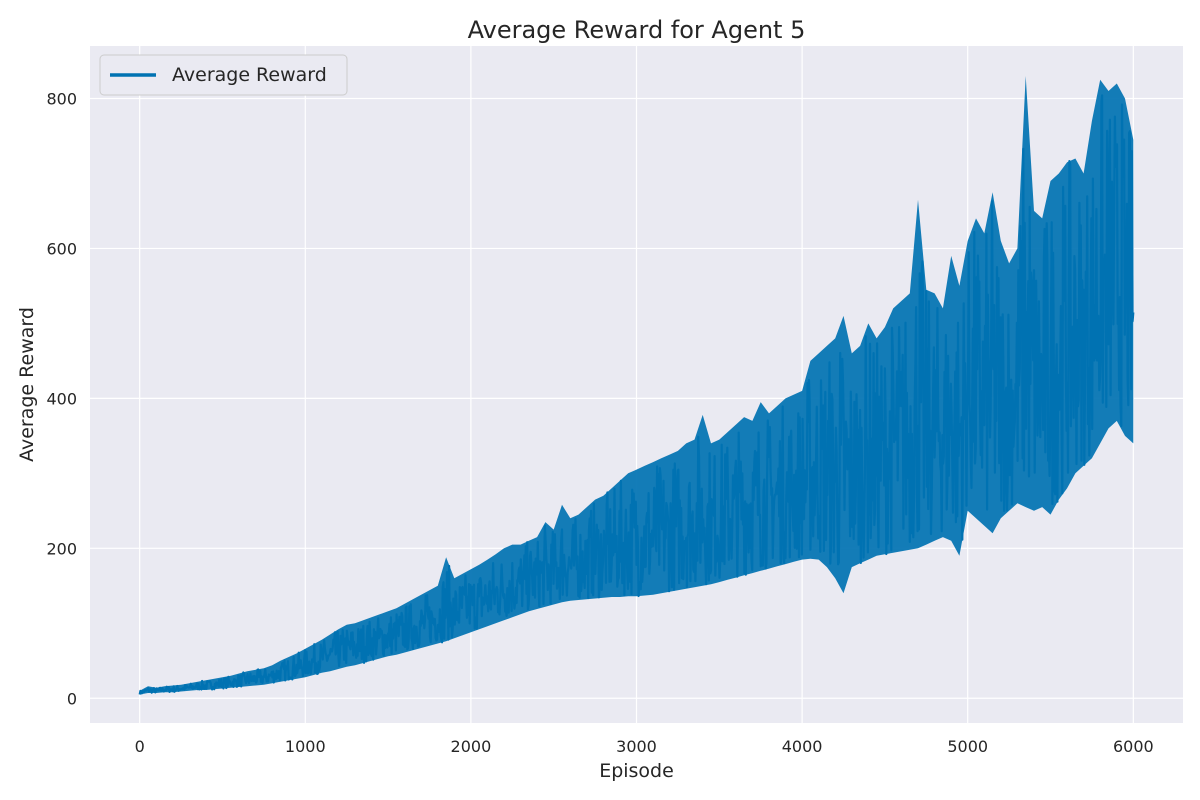 The width and height of the screenshot is (1200, 800). What do you see at coordinates (140, 746) in the screenshot?
I see `x-tick-label: 0` at bounding box center [140, 746].